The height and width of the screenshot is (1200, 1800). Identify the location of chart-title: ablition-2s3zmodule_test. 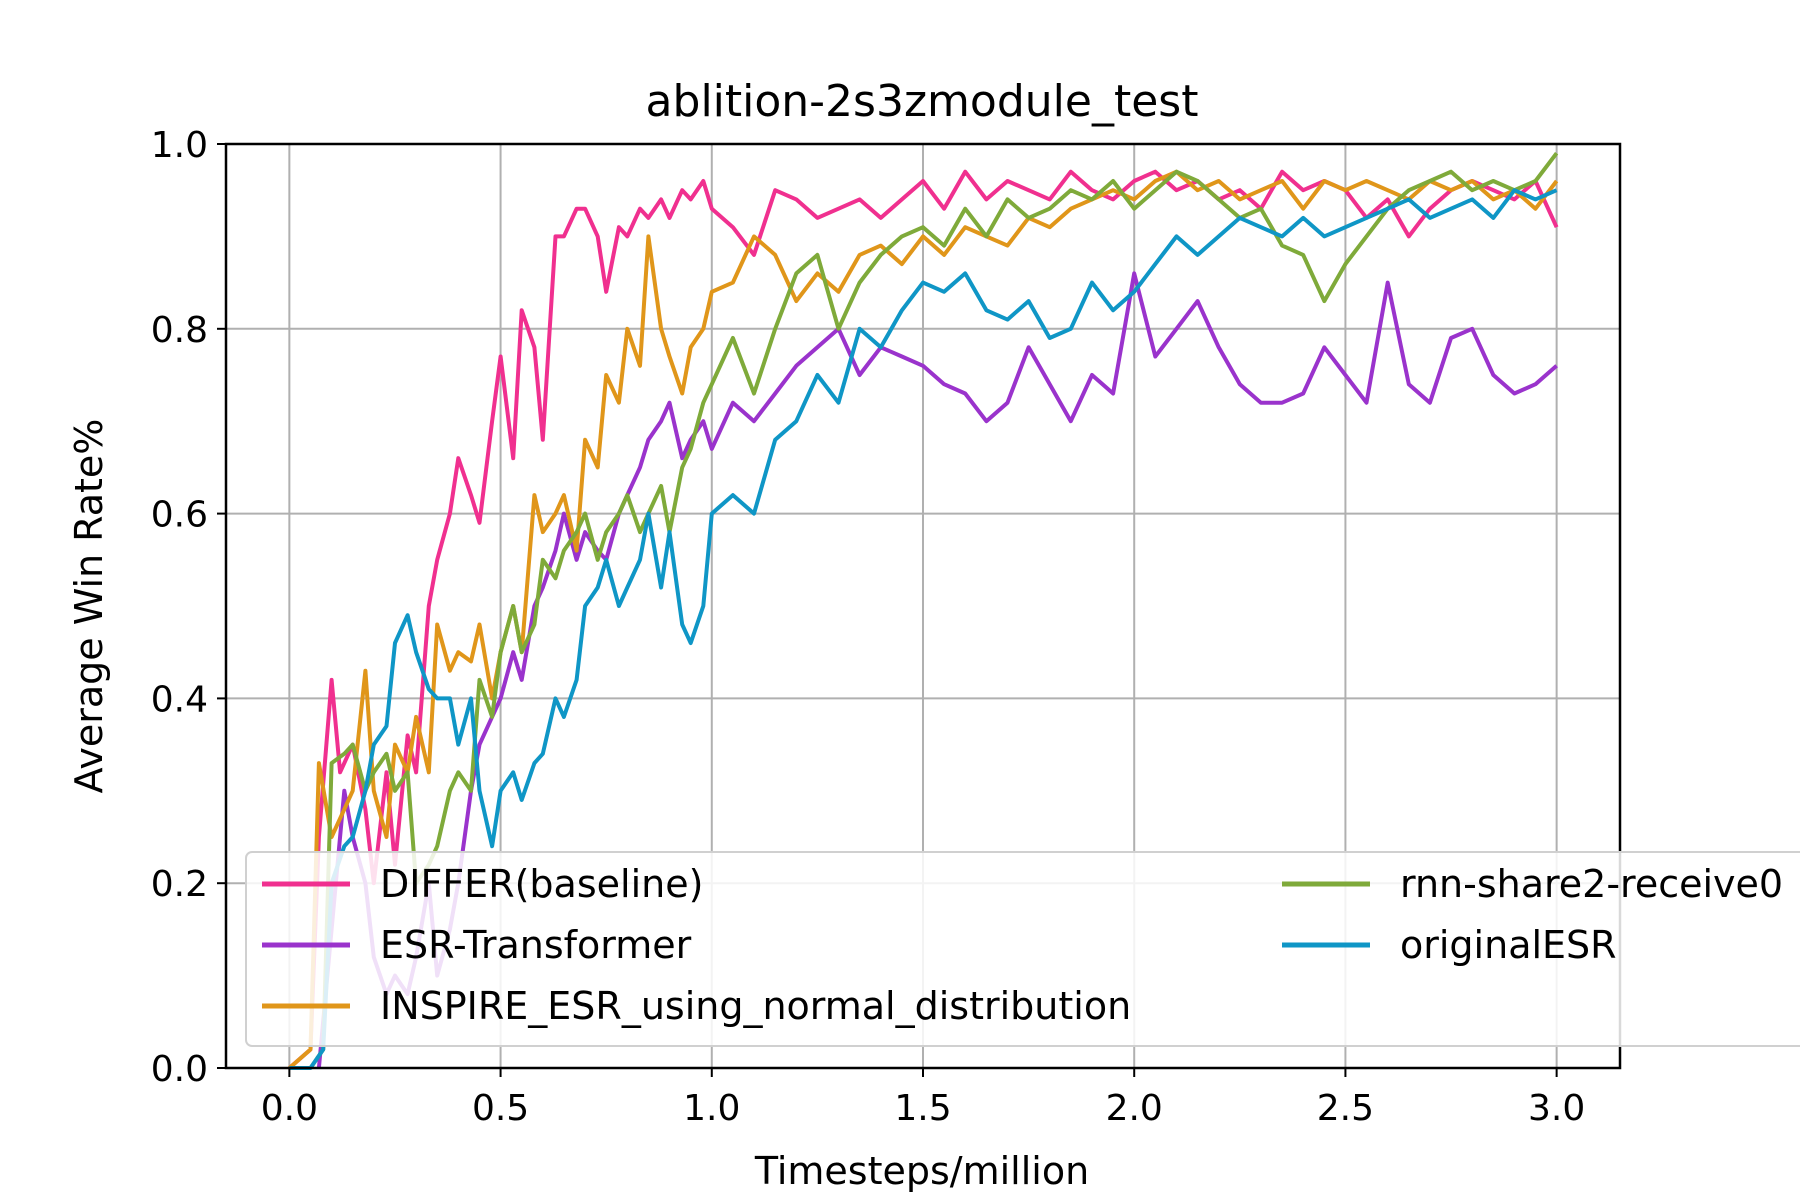
(922, 101).